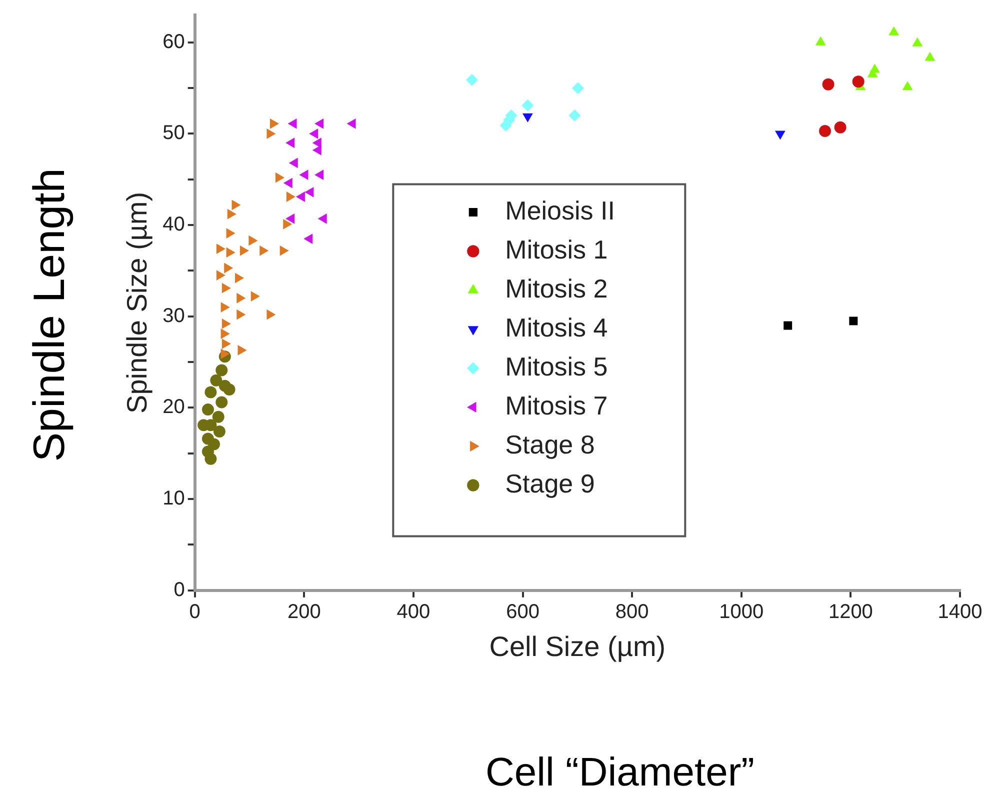 The height and width of the screenshot is (799, 996). I want to click on text: Spindle Length, so click(50, 315).